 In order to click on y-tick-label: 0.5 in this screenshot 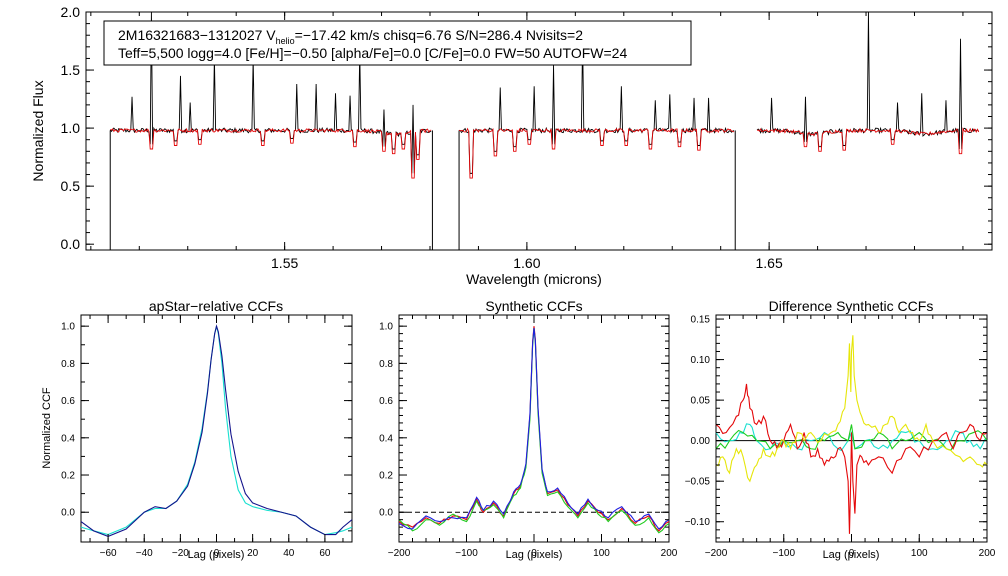, I will do `click(71, 186)`.